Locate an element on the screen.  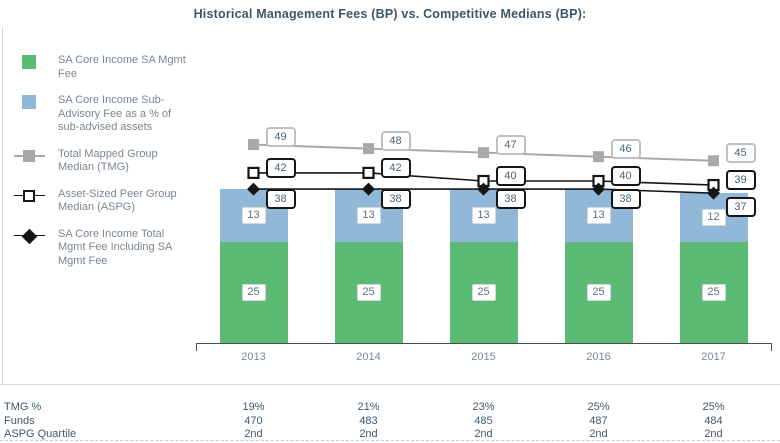
table-cell: 487 is located at coordinates (598, 420).